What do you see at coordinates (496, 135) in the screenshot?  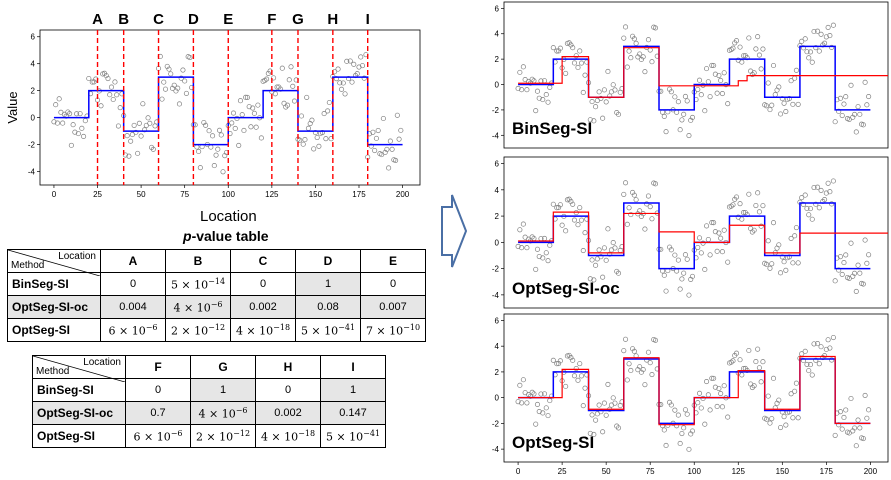 I see `y-tick-label: -4` at bounding box center [496, 135].